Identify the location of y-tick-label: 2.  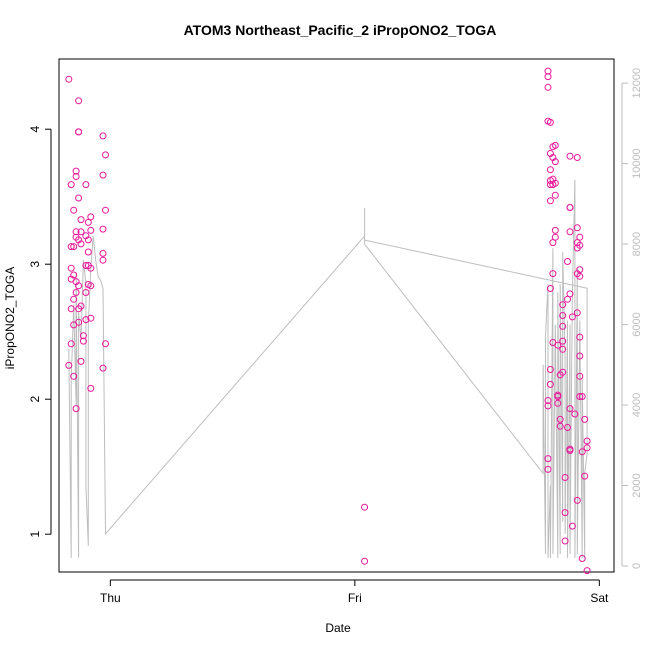
(35, 399).